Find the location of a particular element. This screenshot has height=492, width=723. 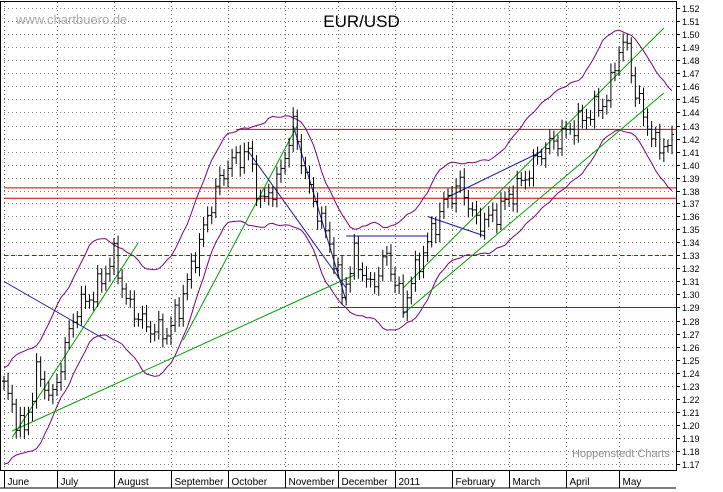

chart-watermark: www.chartbuero.de is located at coordinates (72, 19).